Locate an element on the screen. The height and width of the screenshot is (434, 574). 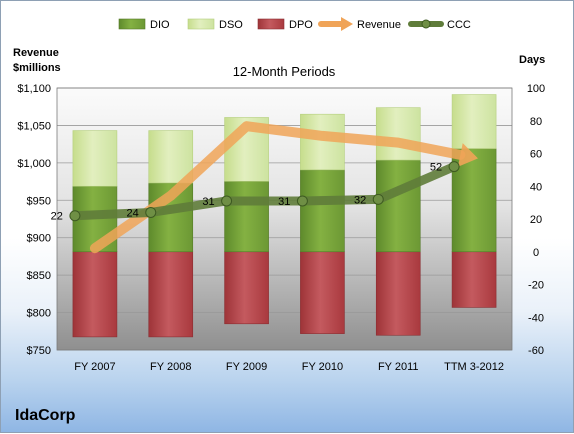
category-label: FY 2008 is located at coordinates (170, 367).